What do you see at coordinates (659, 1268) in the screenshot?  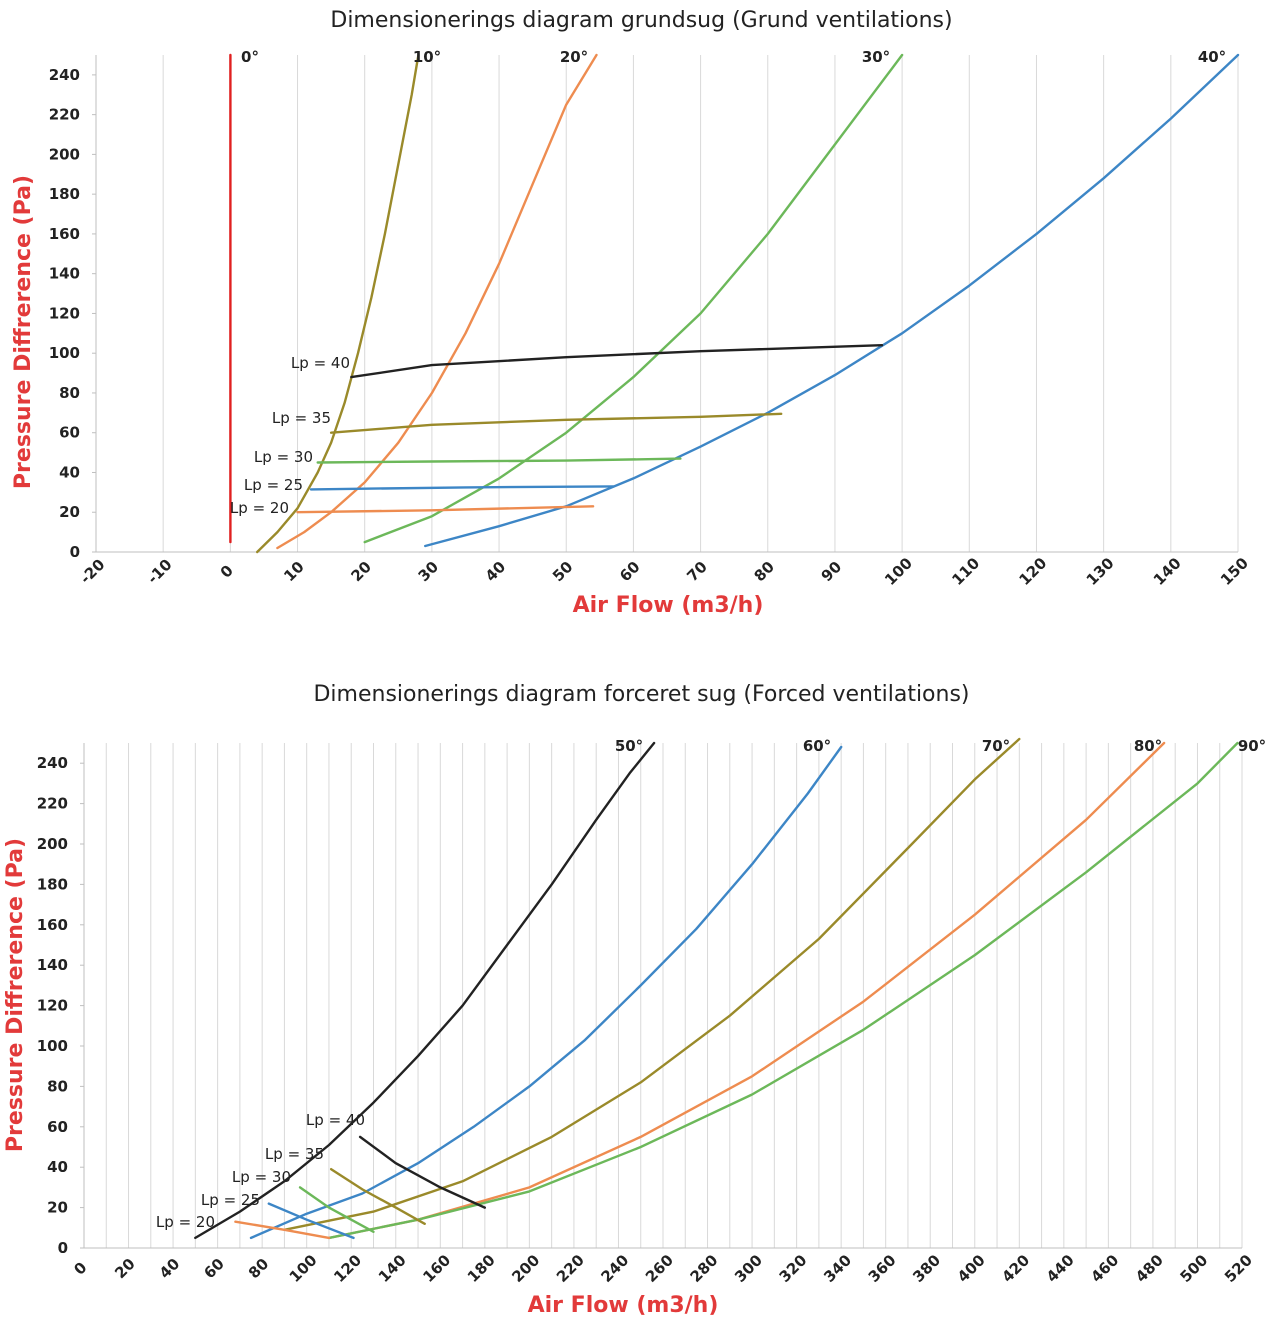 I see `x-tick-label: 260` at bounding box center [659, 1268].